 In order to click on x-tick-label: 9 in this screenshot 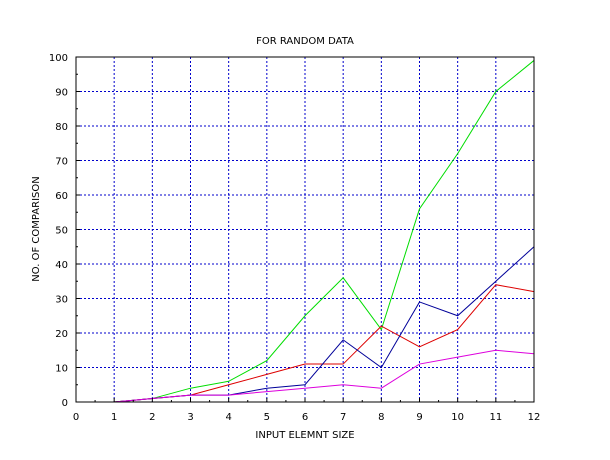, I will do `click(419, 417)`.